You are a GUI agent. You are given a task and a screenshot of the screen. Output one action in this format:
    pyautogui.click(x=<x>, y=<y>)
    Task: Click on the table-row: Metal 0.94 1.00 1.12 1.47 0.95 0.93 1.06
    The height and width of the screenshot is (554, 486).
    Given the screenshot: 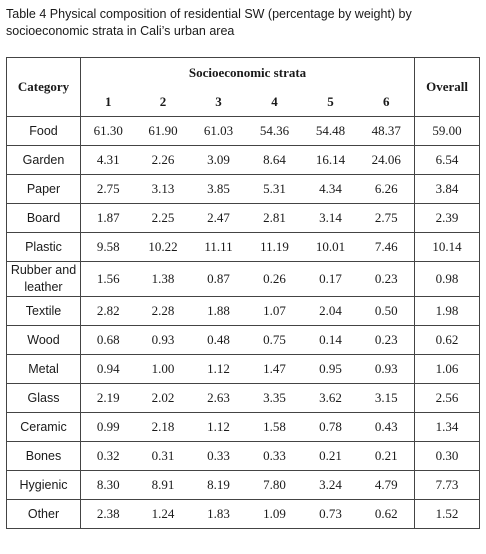 What is the action you would take?
    pyautogui.click(x=243, y=369)
    